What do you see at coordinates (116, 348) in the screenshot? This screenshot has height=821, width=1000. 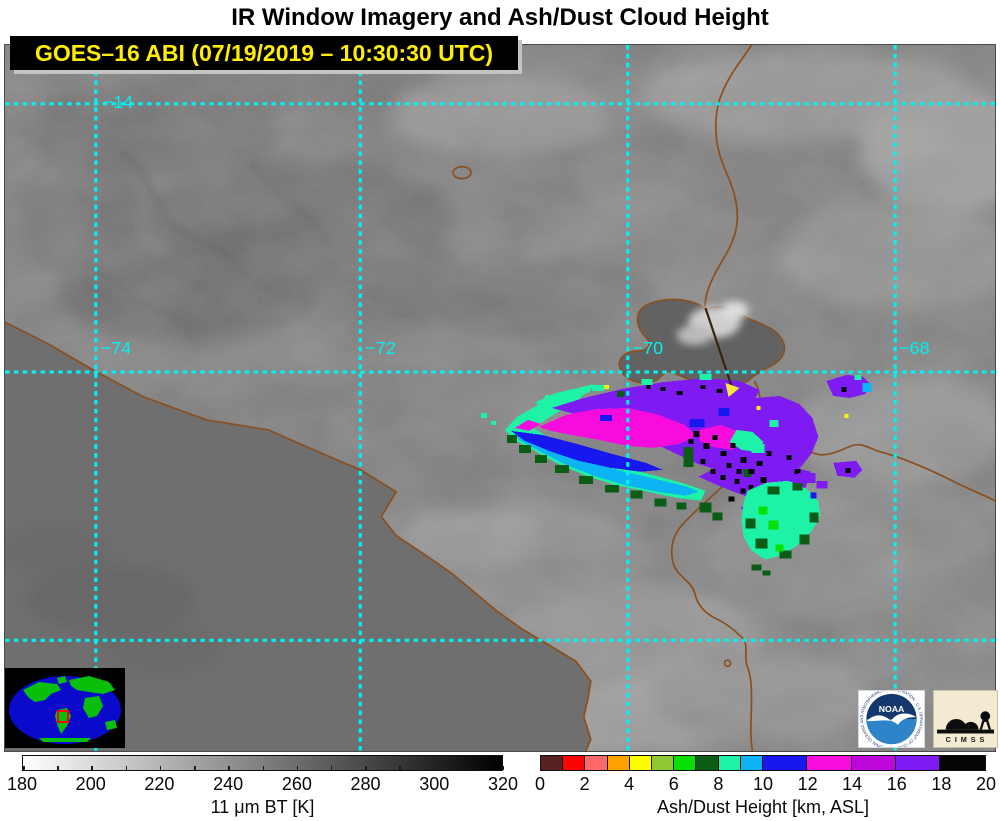 I see `grid-coordinate-label: −74` at bounding box center [116, 348].